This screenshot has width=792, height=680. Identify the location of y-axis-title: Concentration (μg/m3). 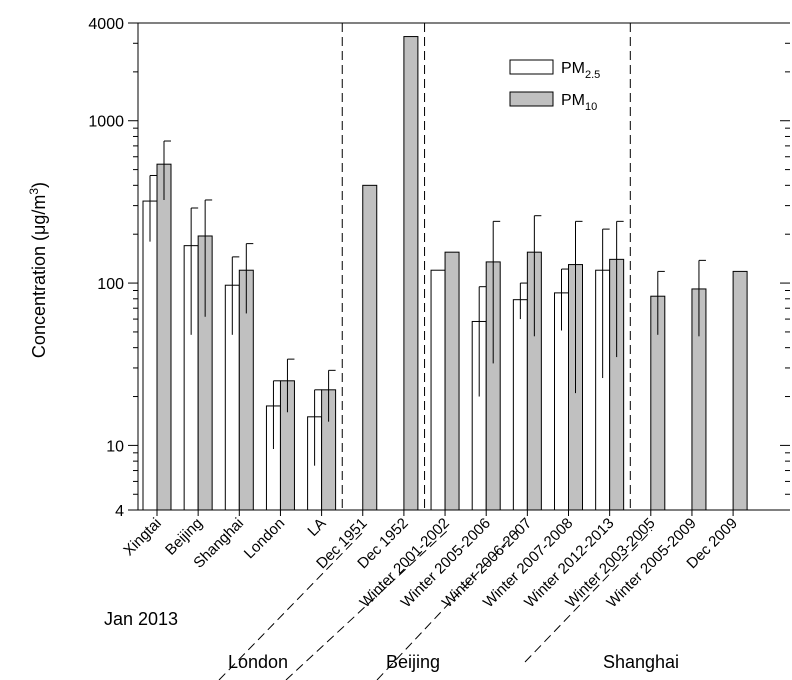
(38, 270).